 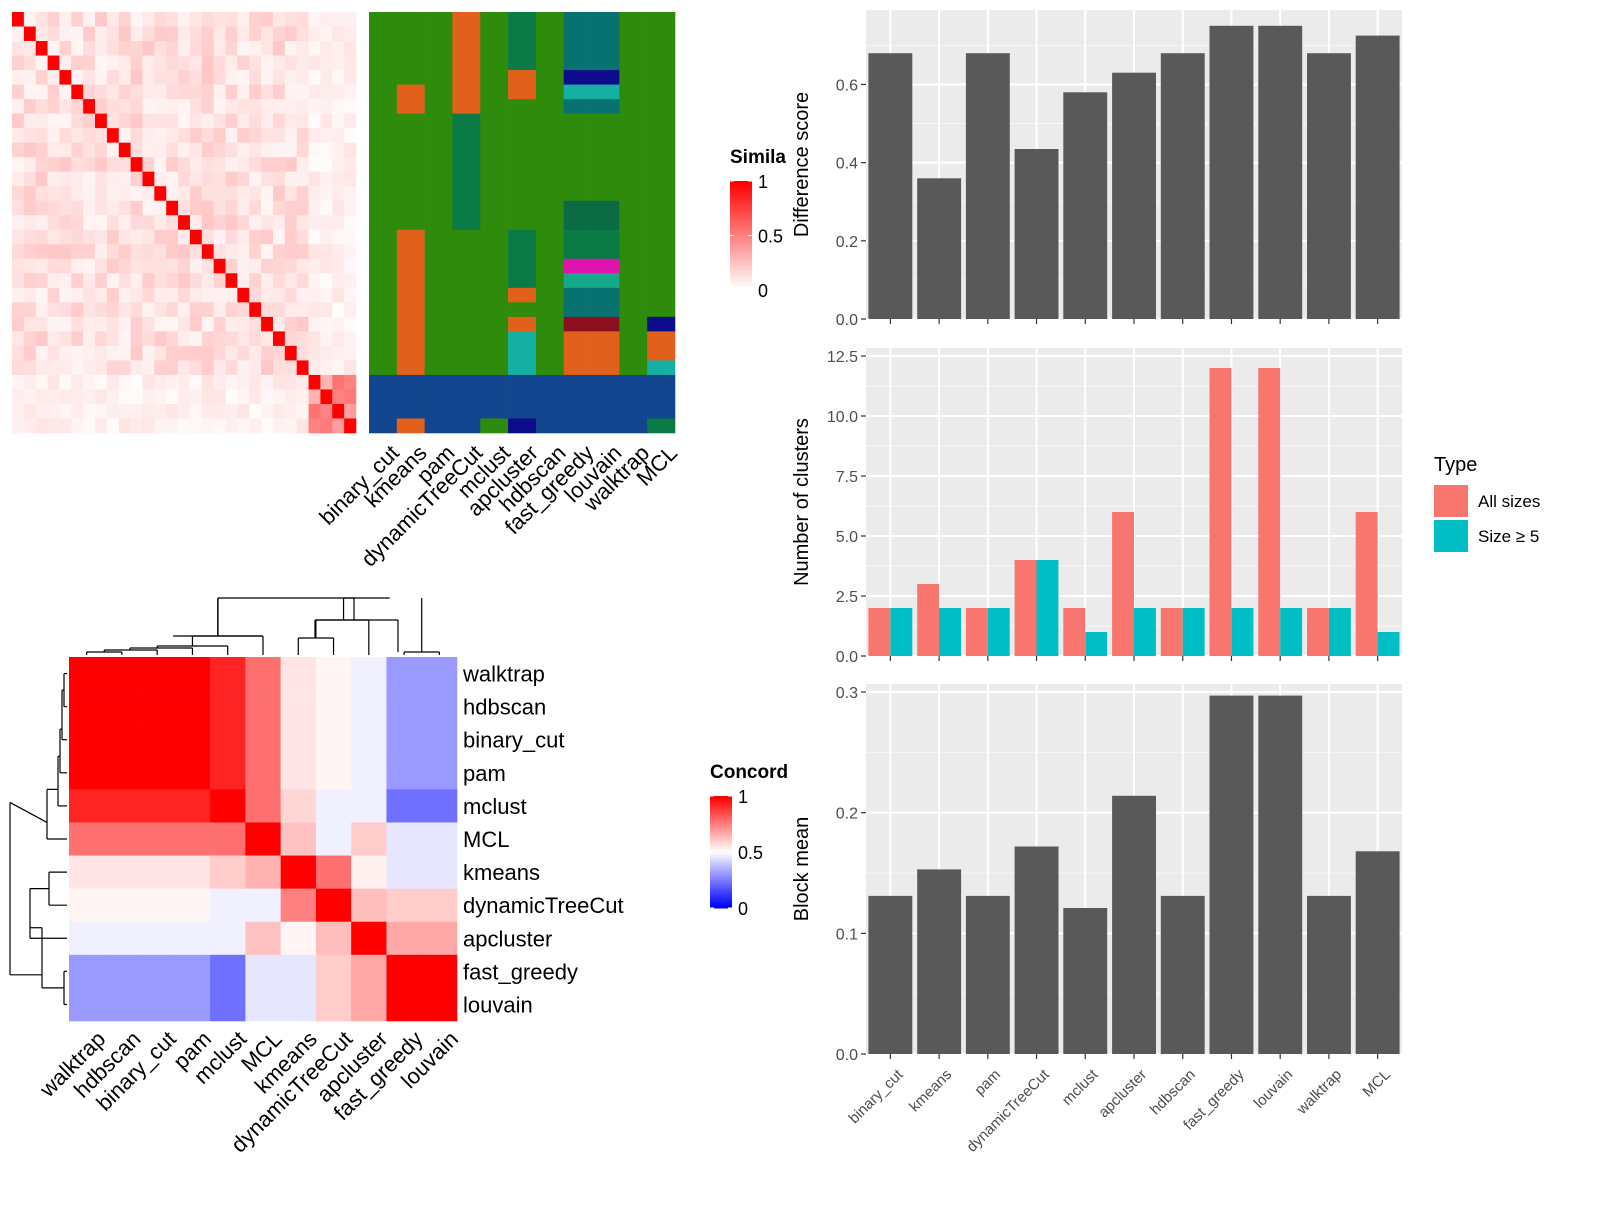 What do you see at coordinates (842, 357) in the screenshot?
I see `y-tick-label: 12.5` at bounding box center [842, 357].